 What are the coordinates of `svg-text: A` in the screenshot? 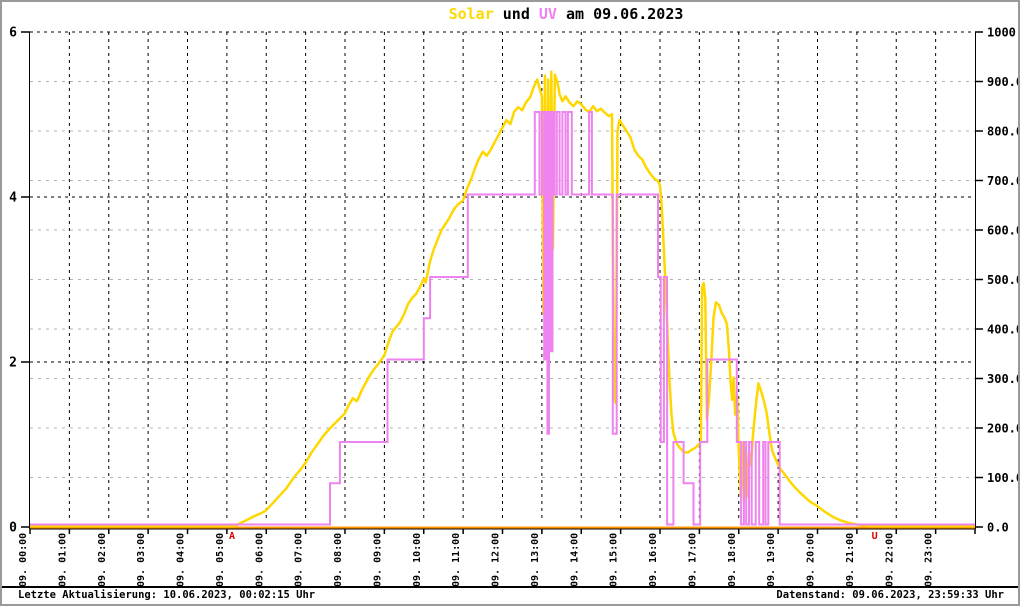 It's located at (232, 536).